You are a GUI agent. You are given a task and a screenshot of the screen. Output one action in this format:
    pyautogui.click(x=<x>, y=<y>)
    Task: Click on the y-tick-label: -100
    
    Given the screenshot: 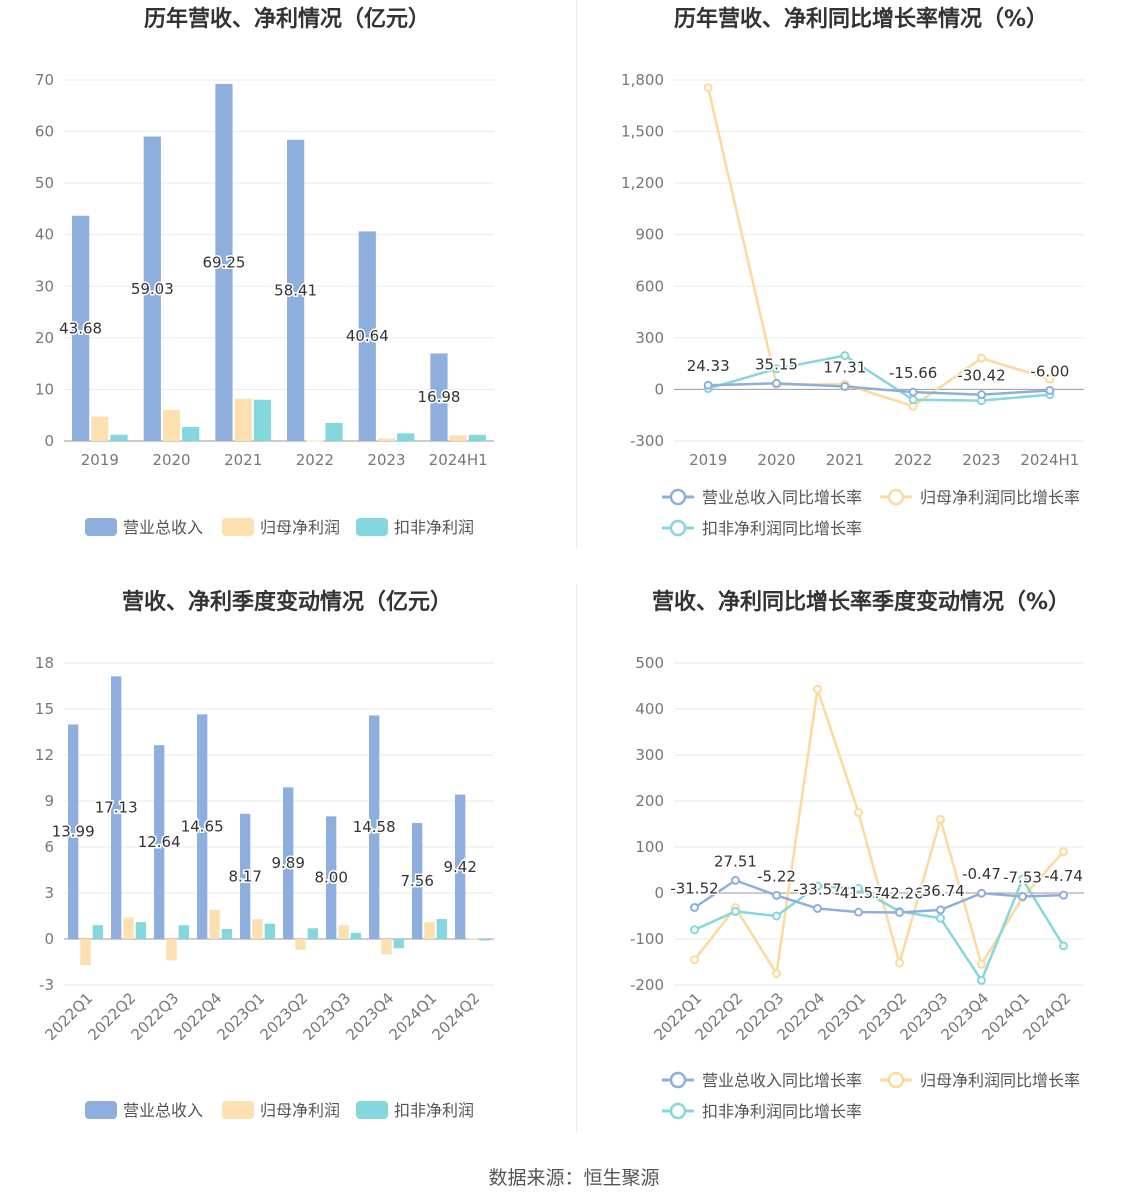 What is the action you would take?
    pyautogui.click(x=647, y=939)
    